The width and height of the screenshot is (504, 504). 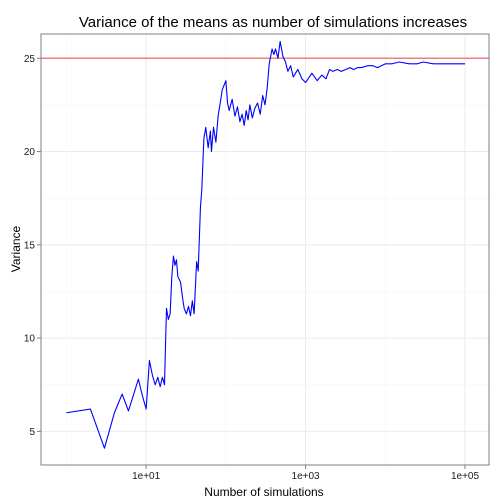 I want to click on y-axis: 5 10 15 20 25, so click(x=32, y=246).